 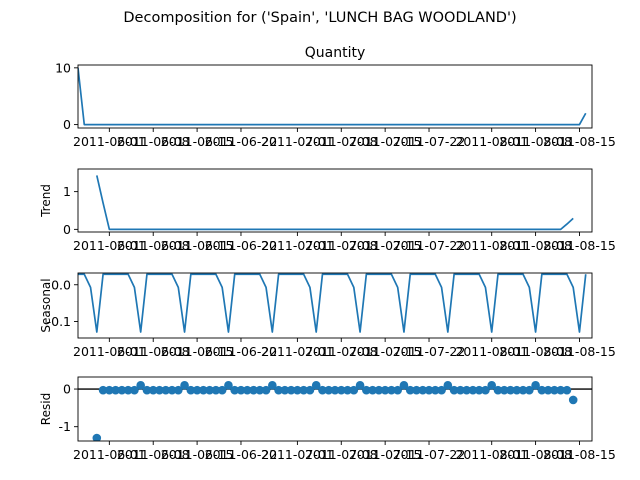 I want to click on y-tick-label: -0.1, so click(x=59, y=321).